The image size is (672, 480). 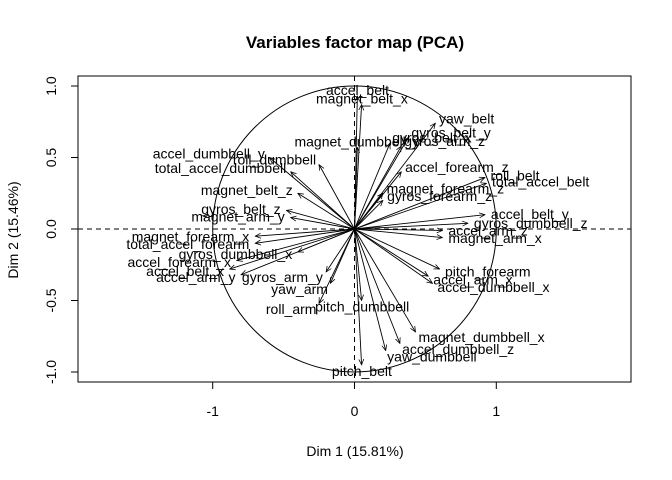 What do you see at coordinates (51, 372) in the screenshot?
I see `y-tick-label: -1.0` at bounding box center [51, 372].